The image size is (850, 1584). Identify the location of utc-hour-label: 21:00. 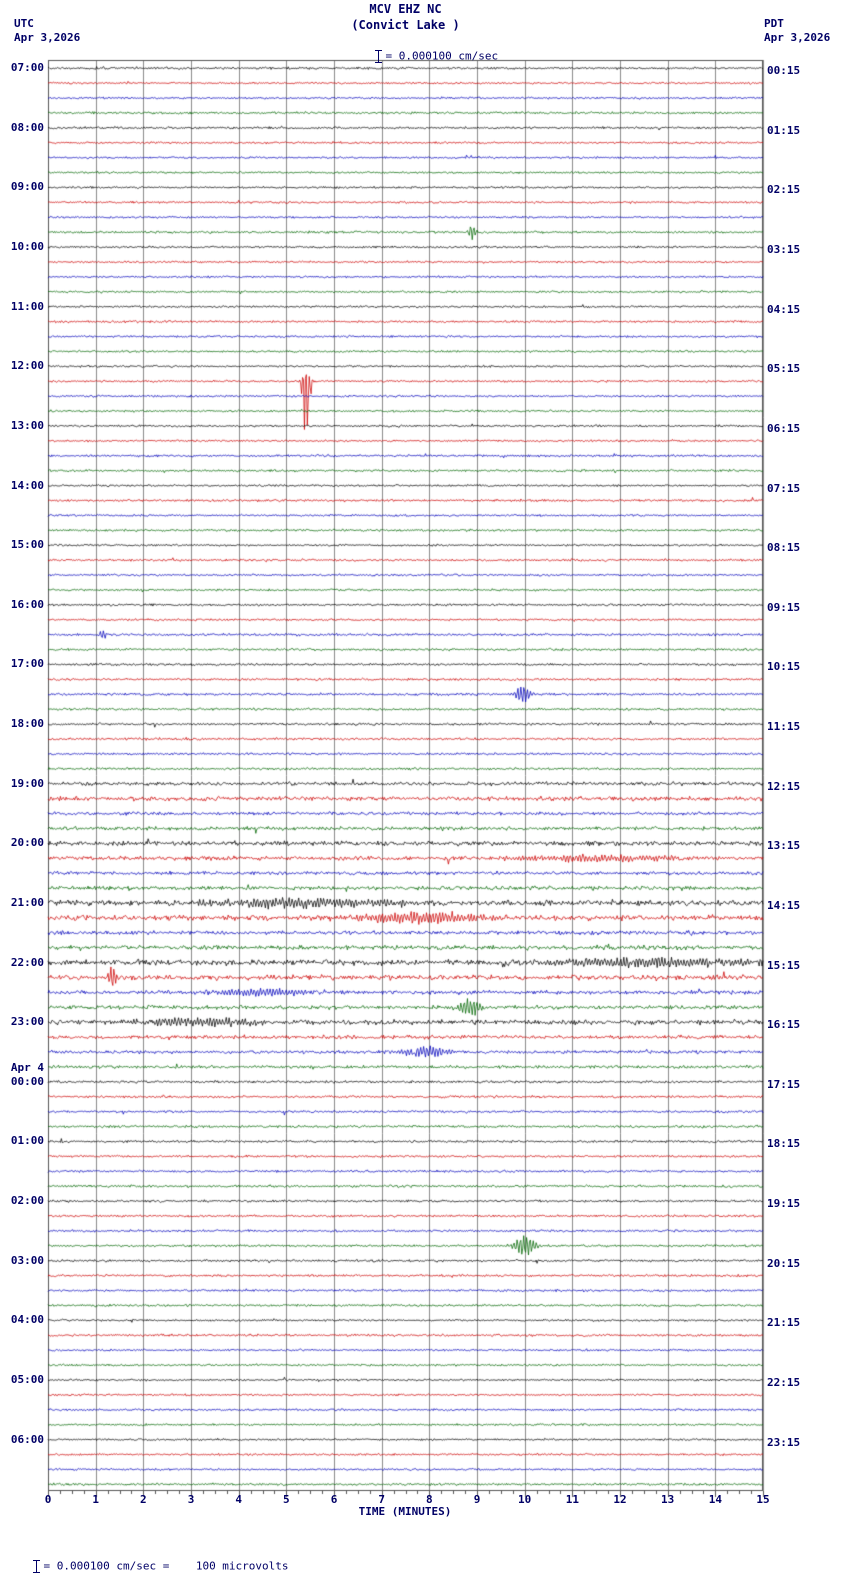
(27, 902).